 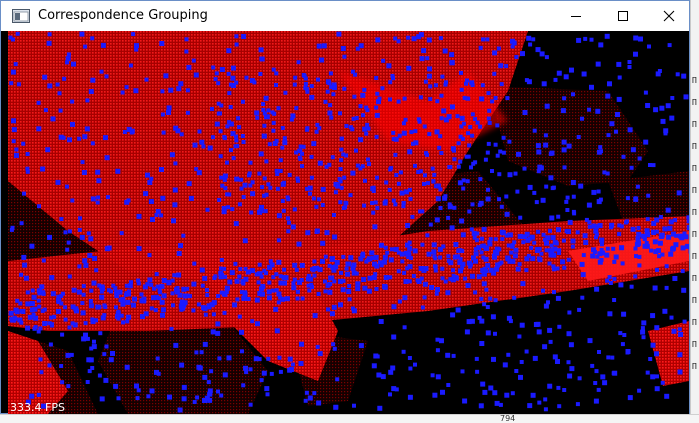 What do you see at coordinates (576, 16) in the screenshot?
I see `minimize-button` at bounding box center [576, 16].